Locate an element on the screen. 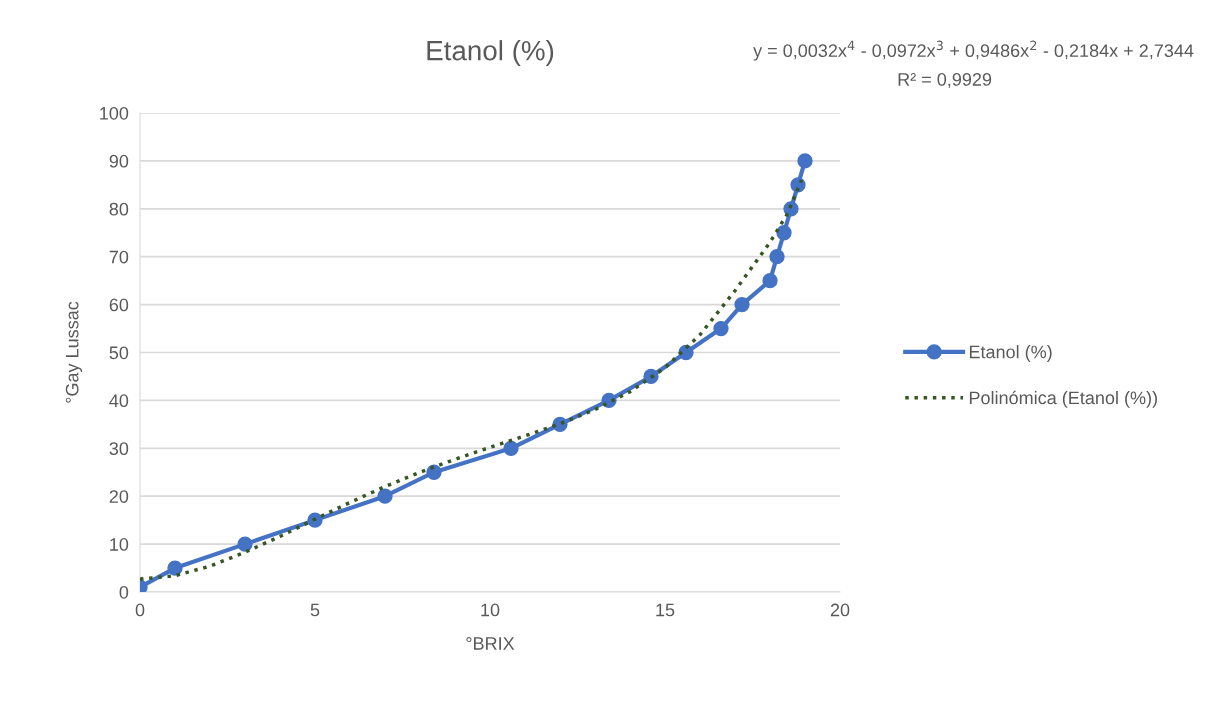 Image resolution: width=1211 pixels, height=704 pixels. y-tick-label: 10 is located at coordinates (119, 544).